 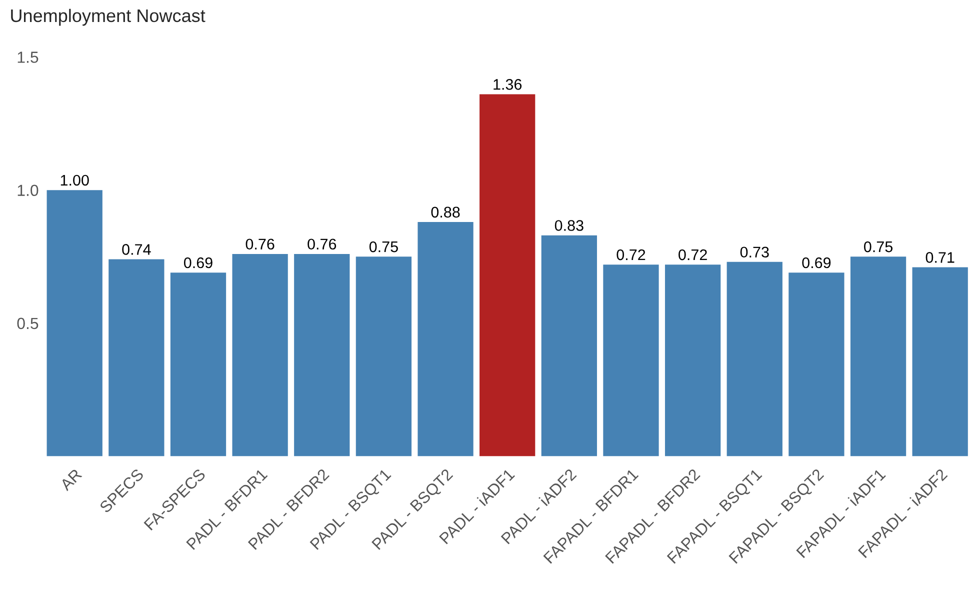 I want to click on data-label: 0.74, so click(x=136, y=249).